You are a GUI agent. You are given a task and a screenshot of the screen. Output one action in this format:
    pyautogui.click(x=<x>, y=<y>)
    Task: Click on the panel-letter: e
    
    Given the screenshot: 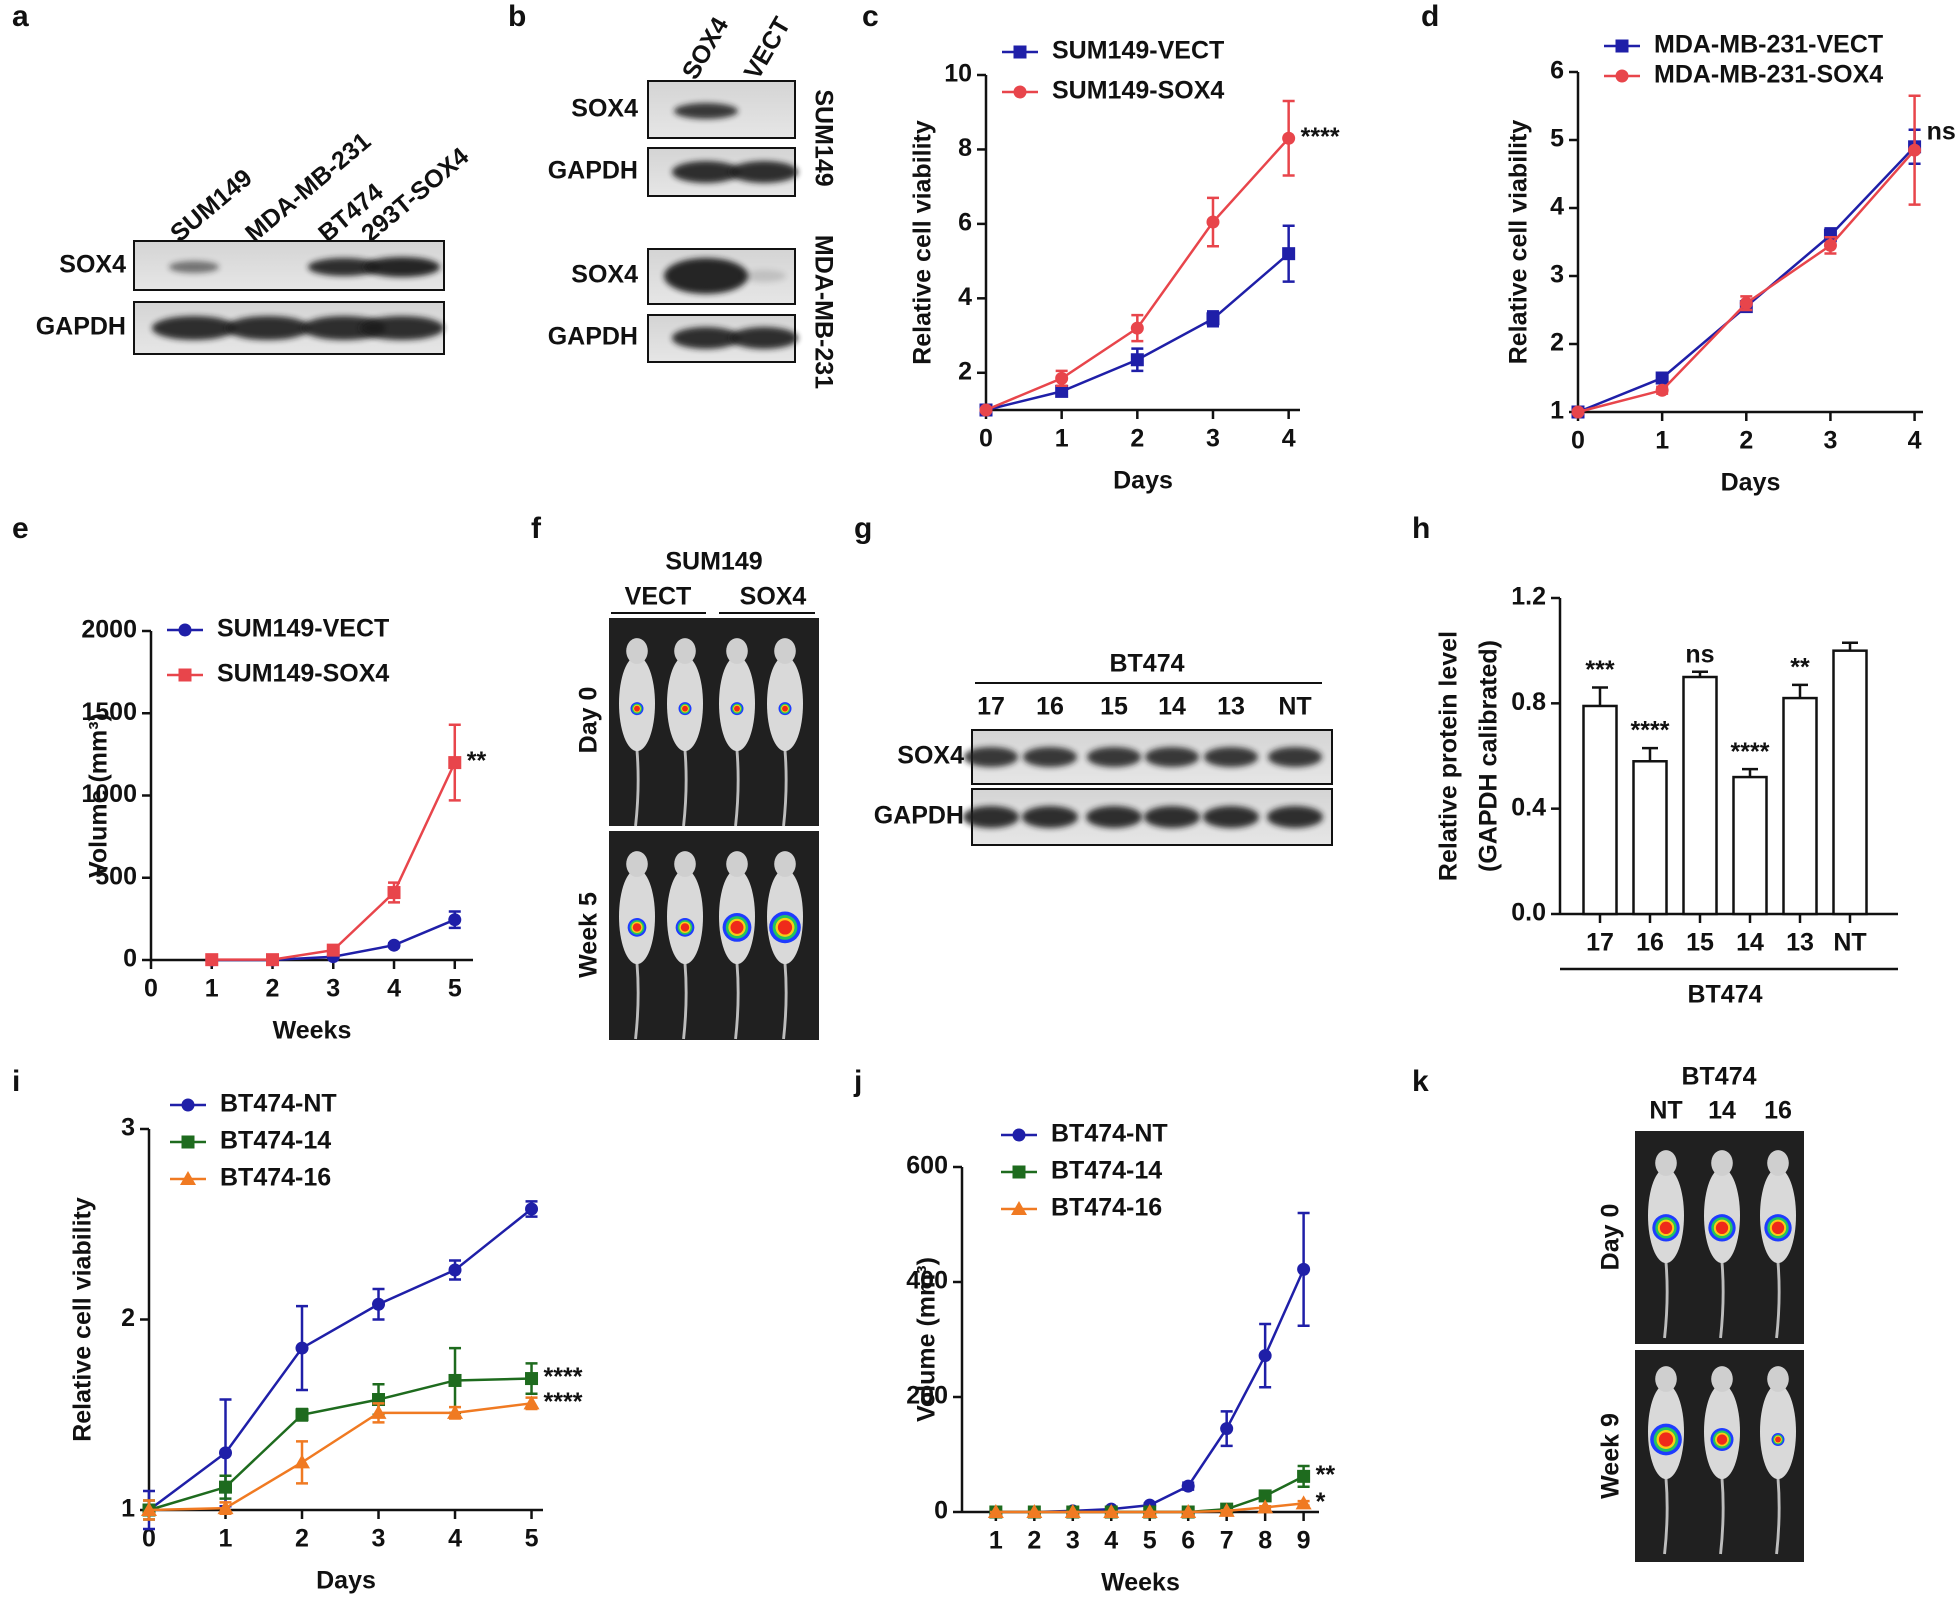 What is the action you would take?
    pyautogui.click(x=20, y=528)
    